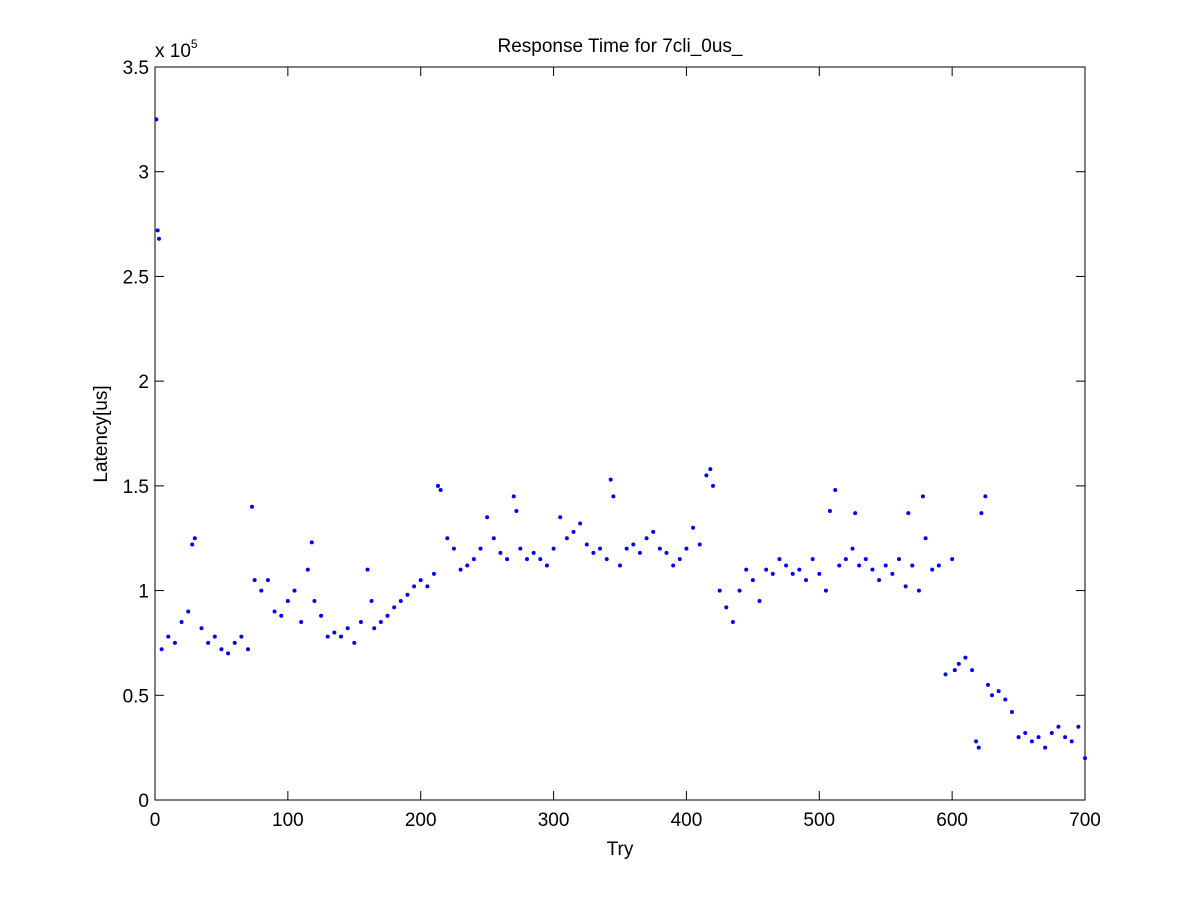 Image resolution: width=1200 pixels, height=900 pixels. What do you see at coordinates (288, 820) in the screenshot?
I see `x-tick-label: 100` at bounding box center [288, 820].